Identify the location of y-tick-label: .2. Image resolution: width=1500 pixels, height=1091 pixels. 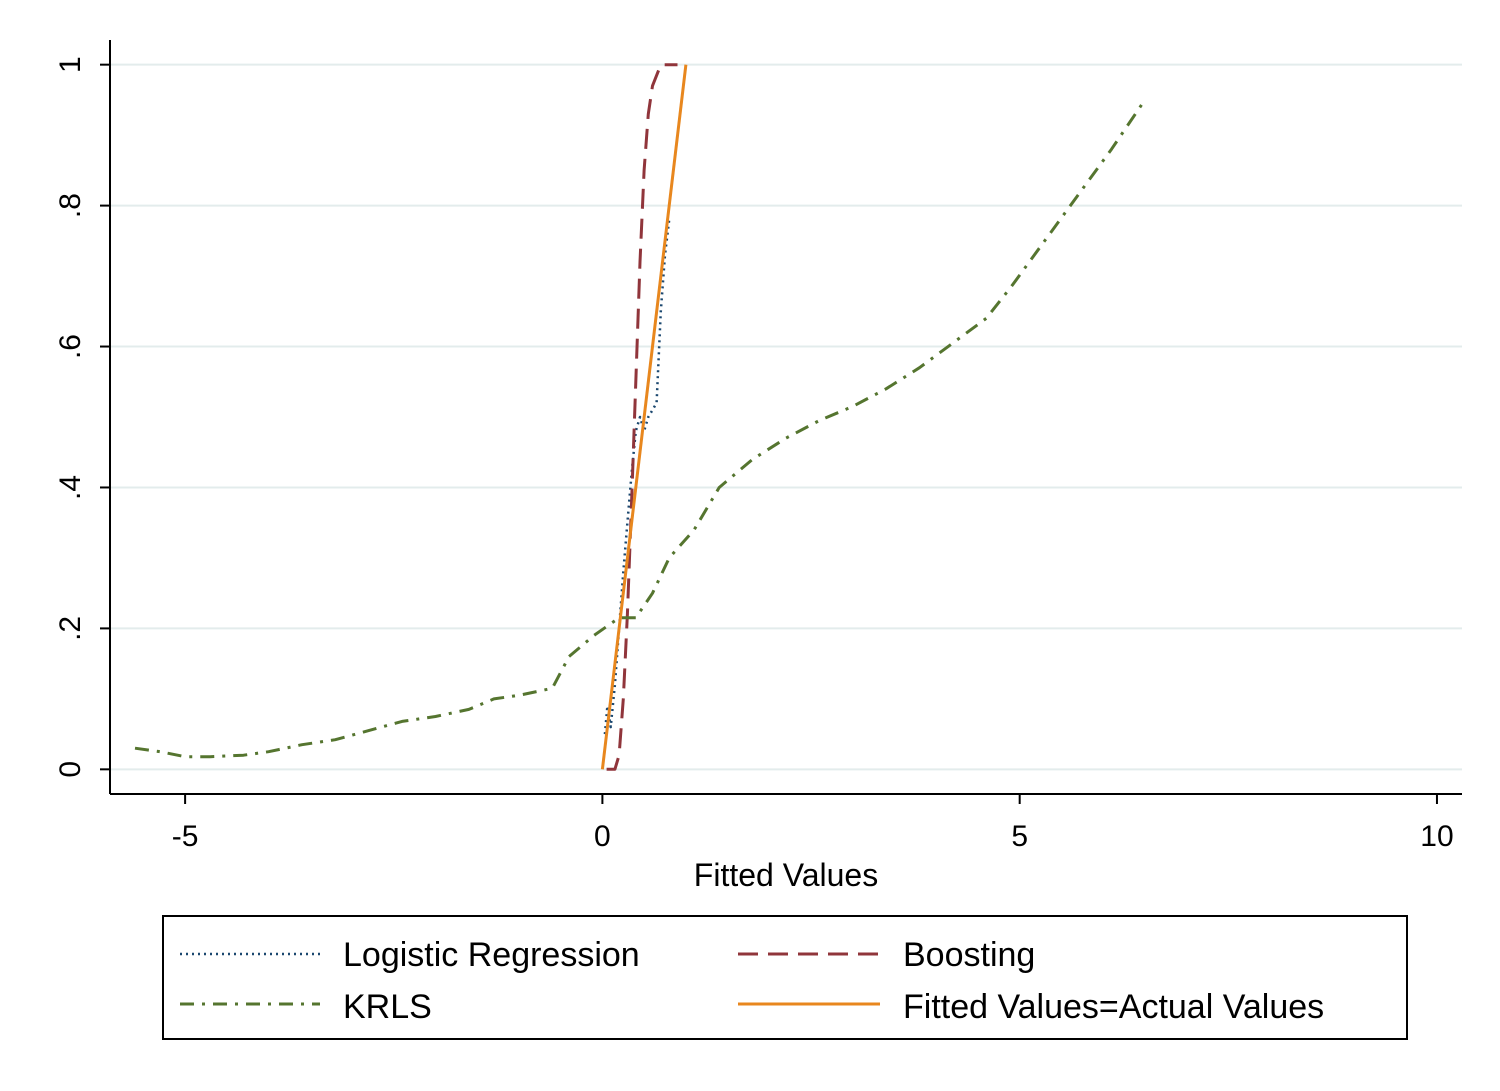
(70, 628).